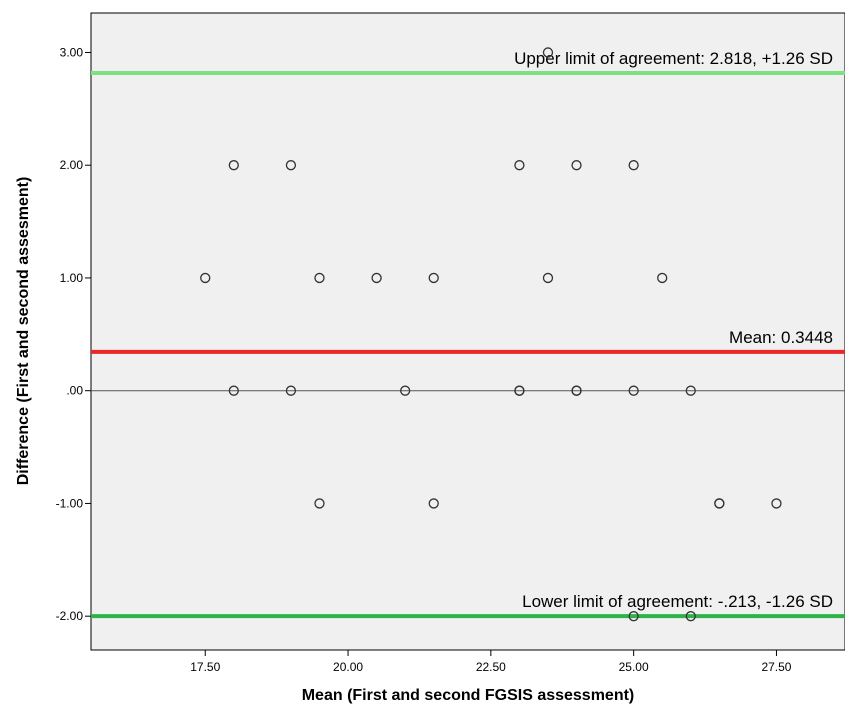 The image size is (845, 712). What do you see at coordinates (73, 334) in the screenshot?
I see `y-axis: 3.00 2.00 1.00 .00 -1.00 -2.00` at bounding box center [73, 334].